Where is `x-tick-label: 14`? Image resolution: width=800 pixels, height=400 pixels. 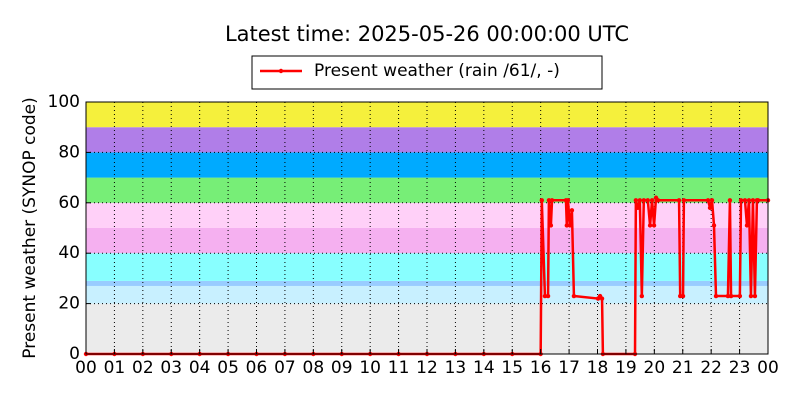 x-tick-label: 14 is located at coordinates (484, 368).